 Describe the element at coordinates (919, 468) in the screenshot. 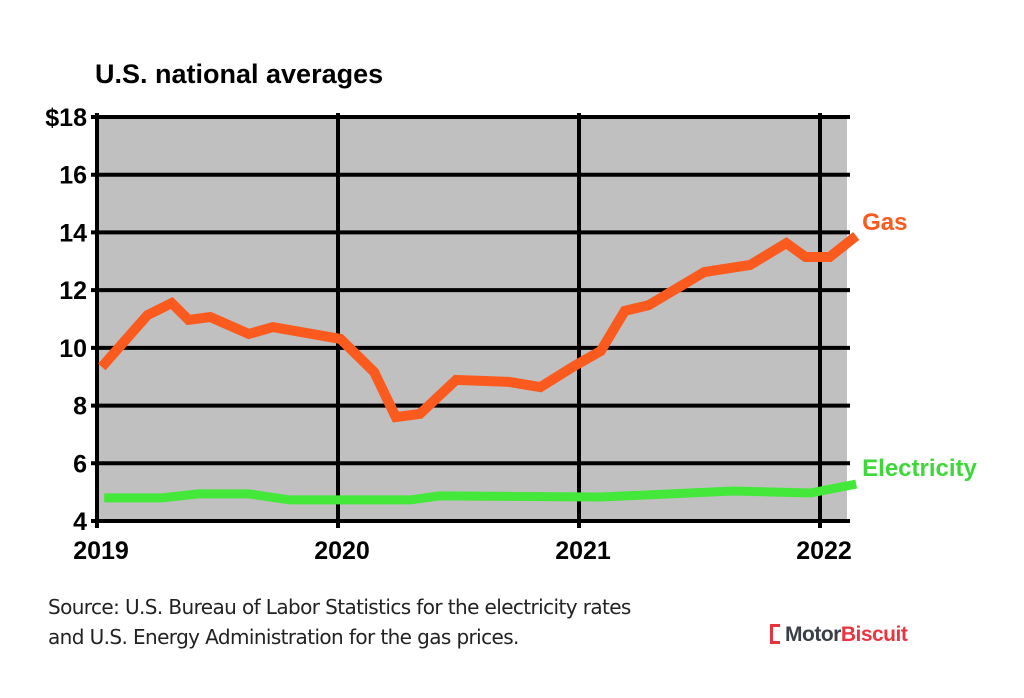

I see `series-label-electricity: Electricity` at that location.